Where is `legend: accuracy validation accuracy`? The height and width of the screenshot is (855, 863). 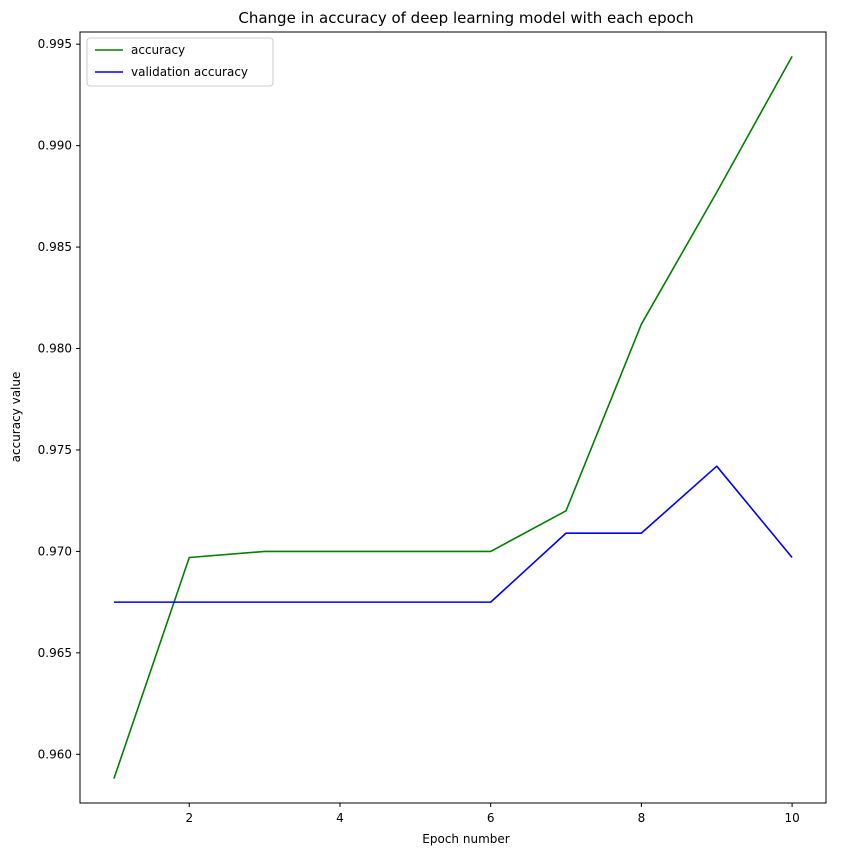 legend: accuracy validation accuracy is located at coordinates (180, 62).